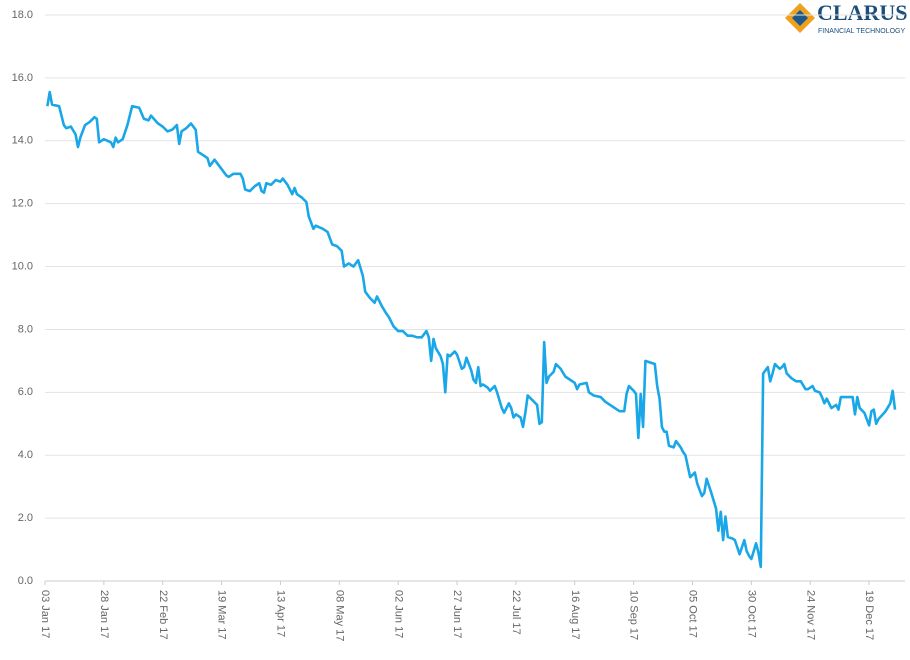 This screenshot has width=910, height=660. What do you see at coordinates (398, 614) in the screenshot?
I see `x-tick-label: 02 Jun 17` at bounding box center [398, 614].